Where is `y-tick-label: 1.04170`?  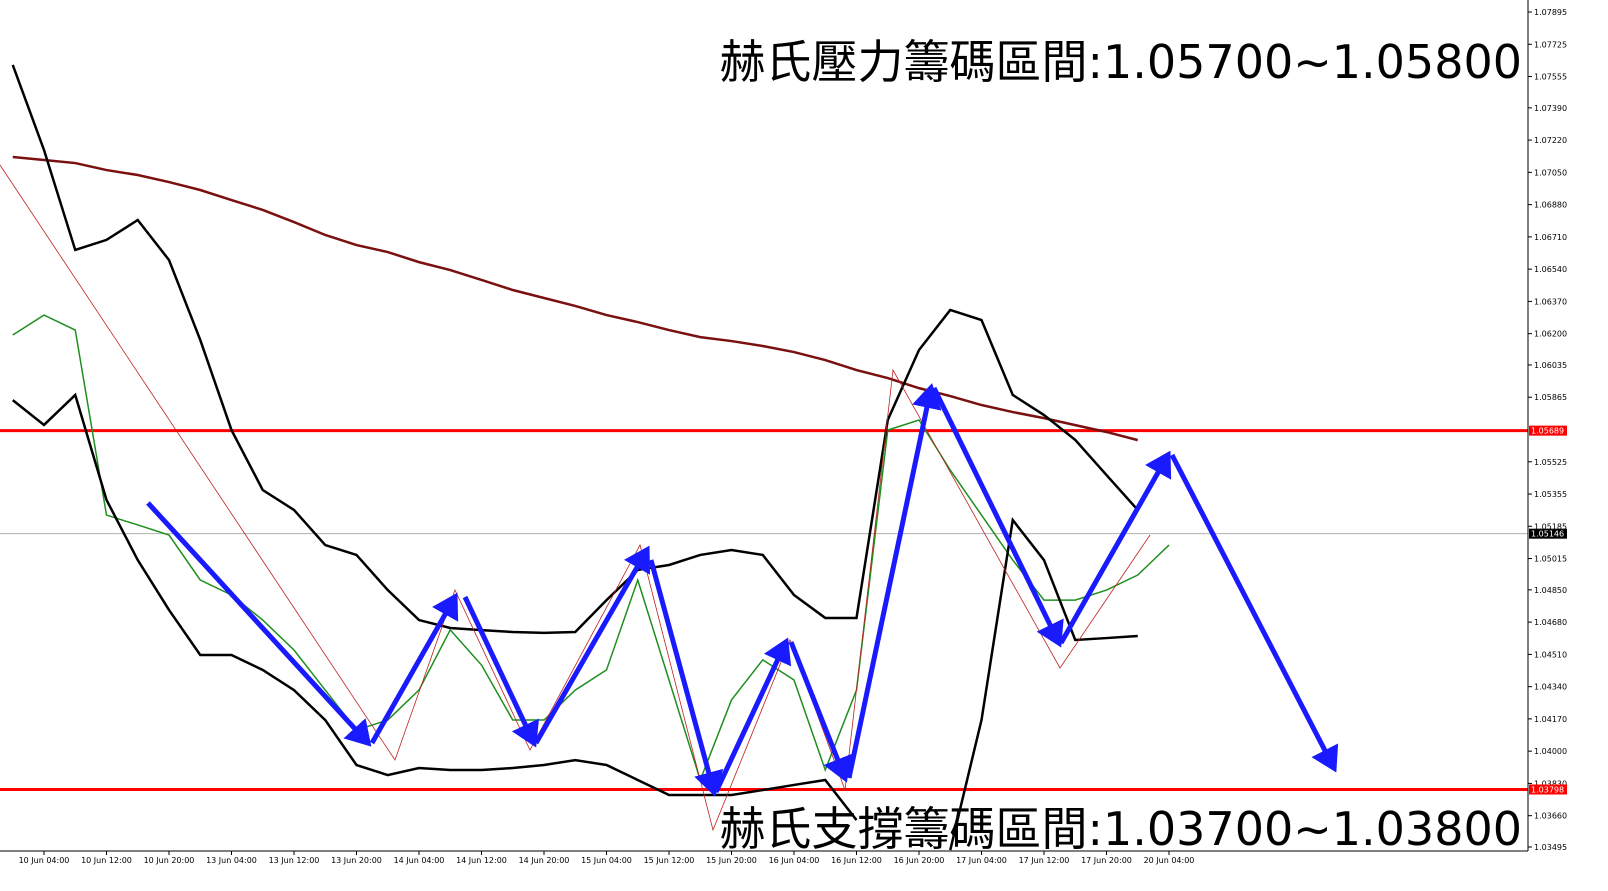 y-tick-label: 1.04170 is located at coordinates (1550, 719).